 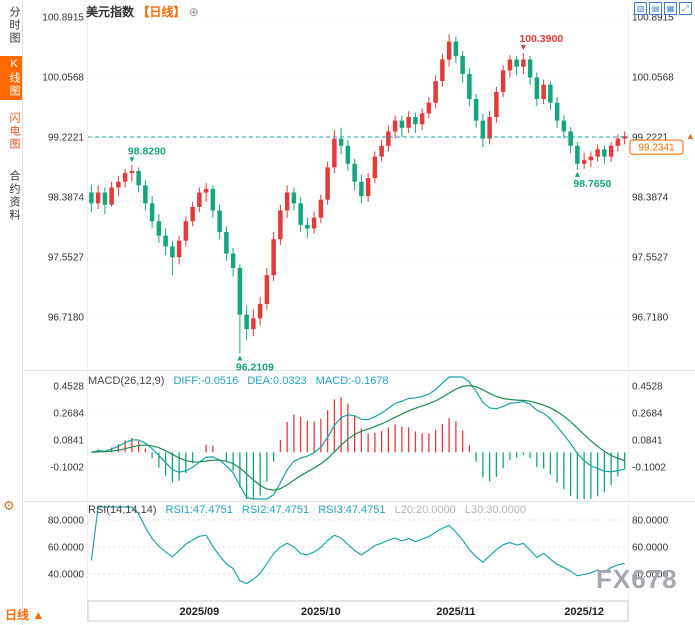 I want to click on watermark: FX678, so click(x=637, y=579).